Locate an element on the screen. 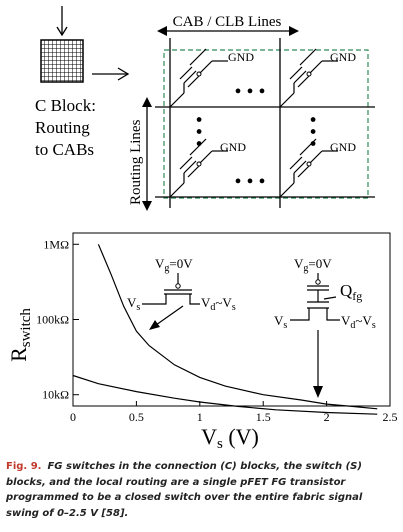 This screenshot has width=403, height=532. c-block-grid-icon is located at coordinates (62, 61).